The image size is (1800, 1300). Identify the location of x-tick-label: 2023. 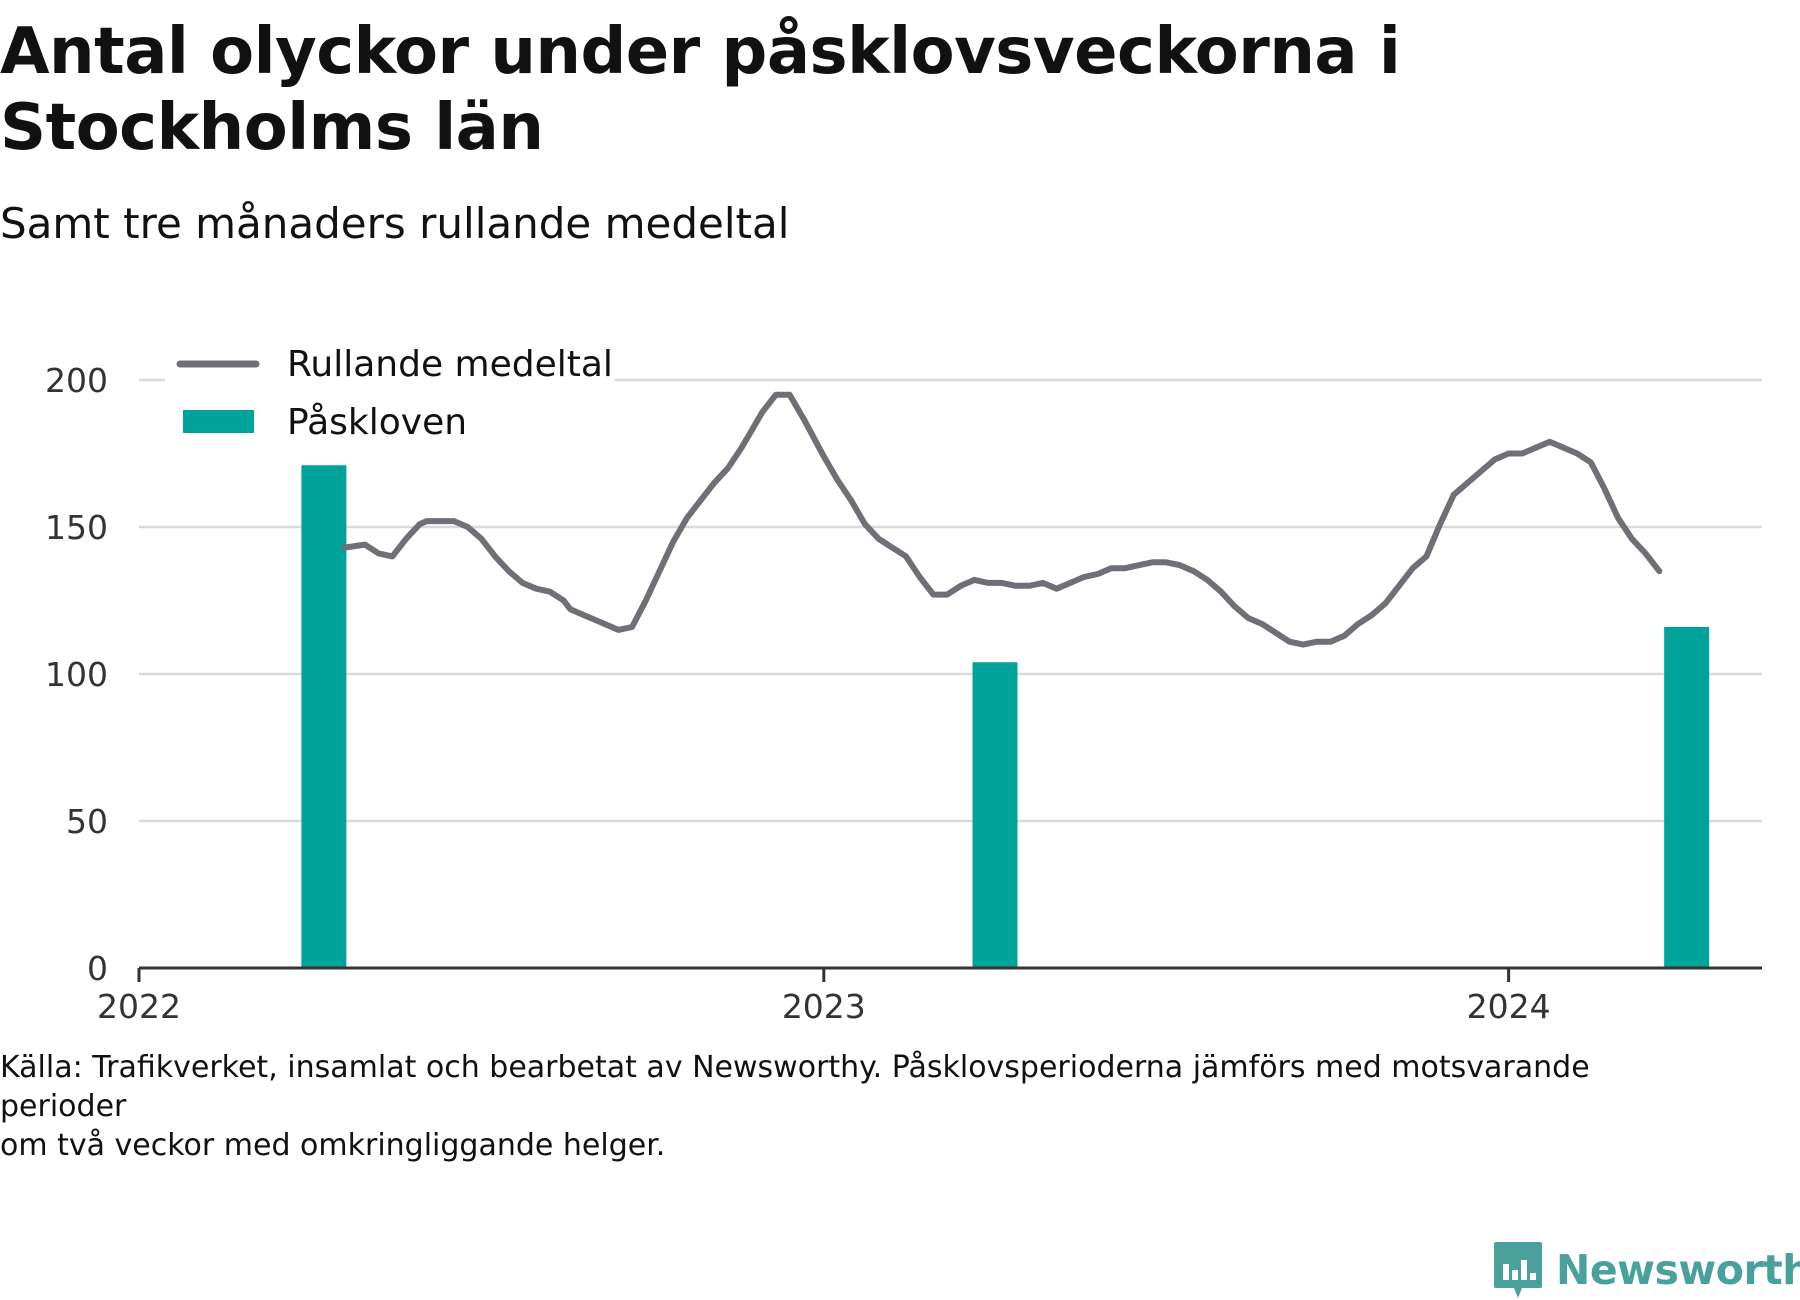
(824, 1003).